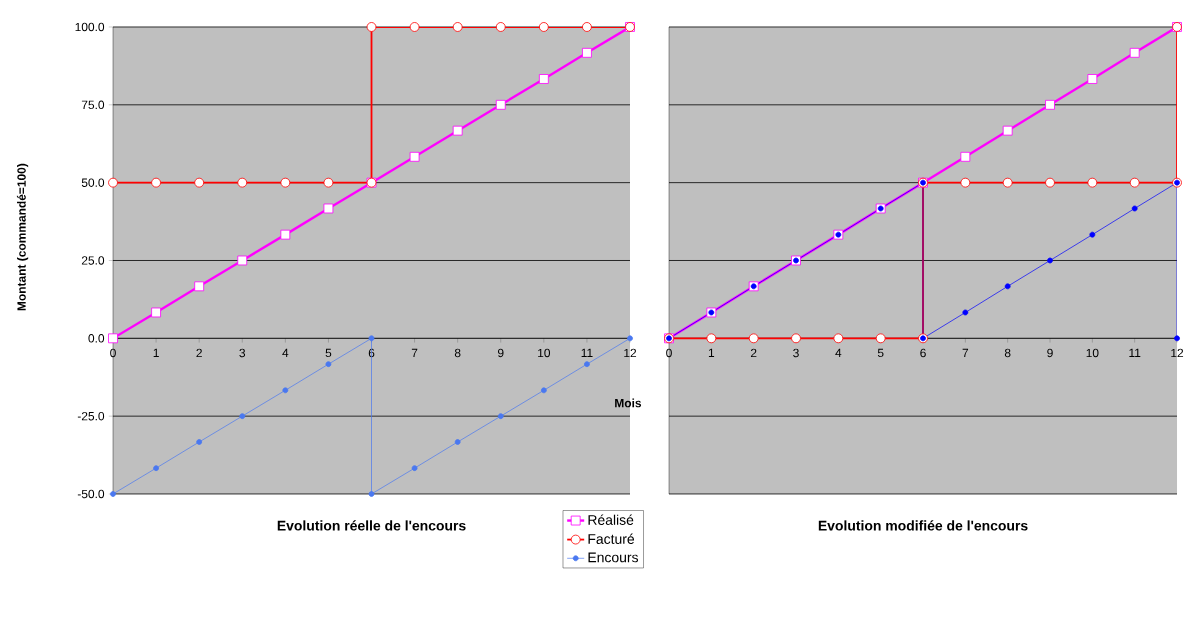 This screenshot has height=632, width=1196. I want to click on y-tick-label: 50.0, so click(93, 182).